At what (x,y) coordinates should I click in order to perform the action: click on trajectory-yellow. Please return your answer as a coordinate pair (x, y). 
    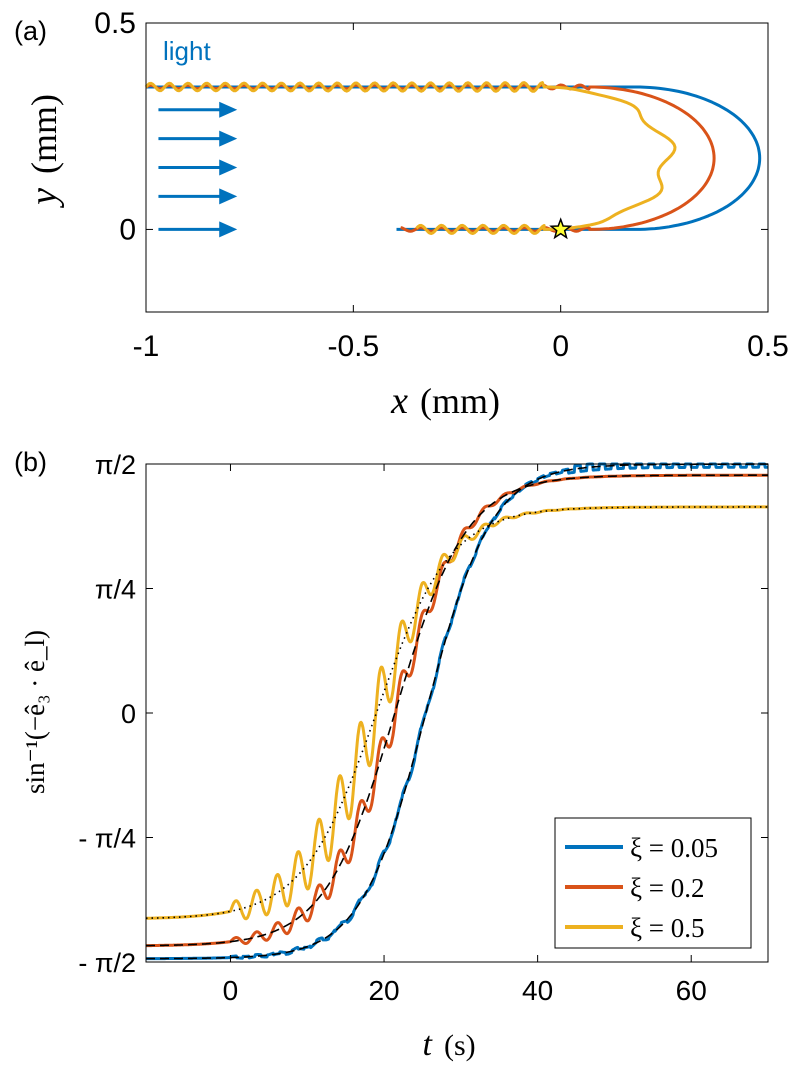
    Looking at the image, I should click on (410, 158).